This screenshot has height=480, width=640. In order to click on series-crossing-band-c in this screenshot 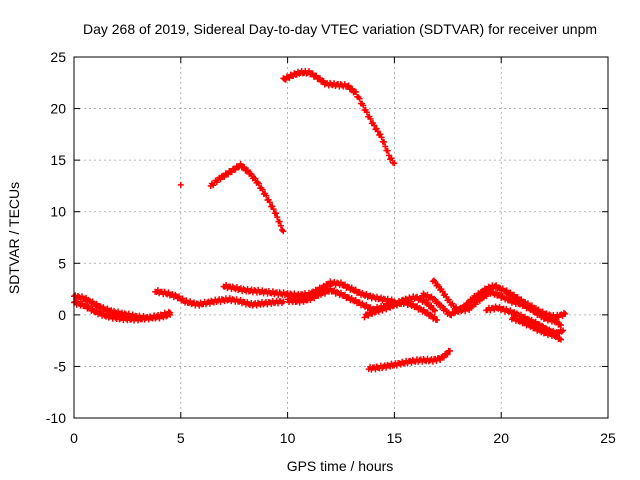, I will do `click(494, 301)`.